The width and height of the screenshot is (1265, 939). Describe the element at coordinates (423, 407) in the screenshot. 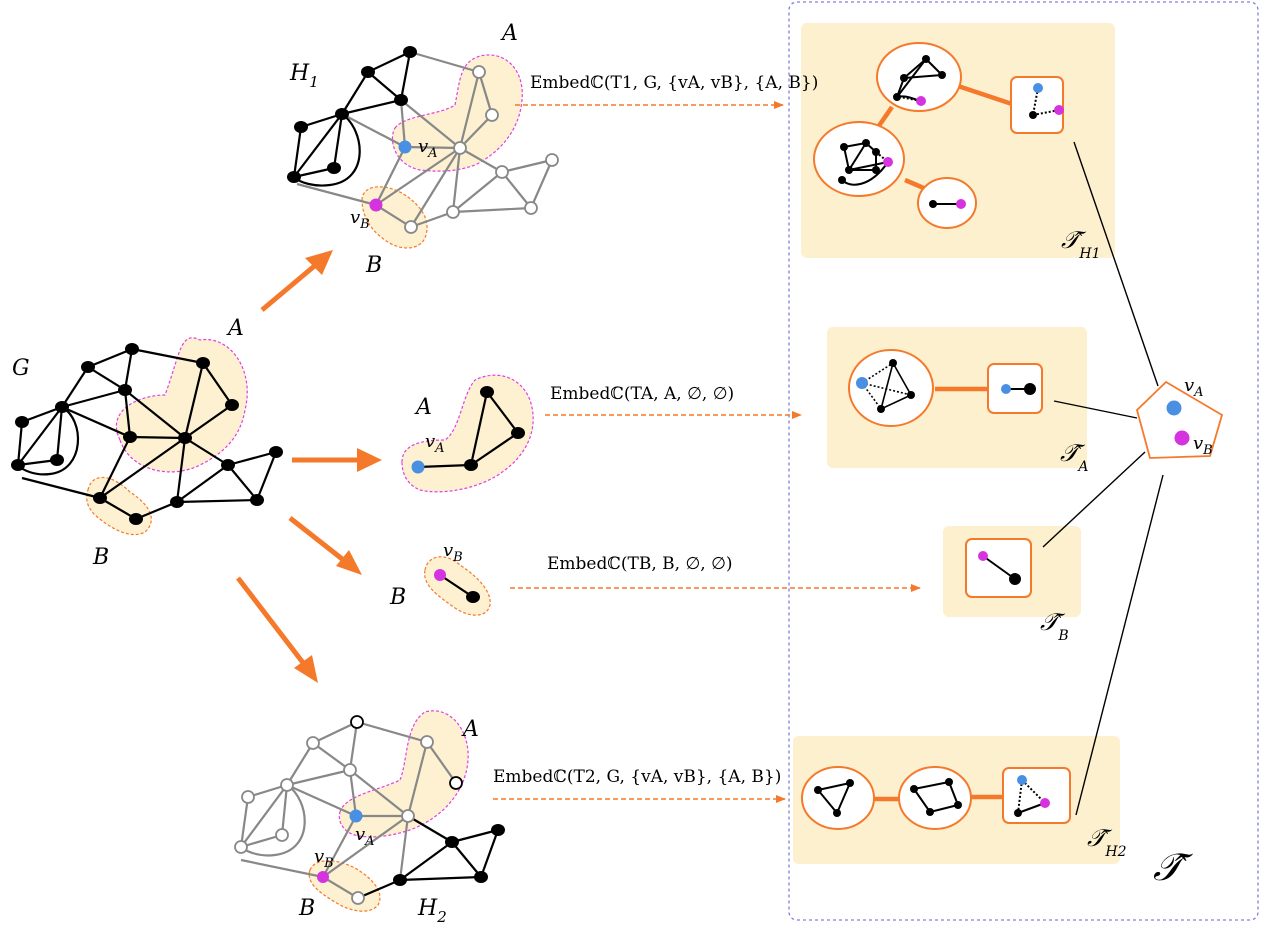

I see `label-a-mid: A` at that location.